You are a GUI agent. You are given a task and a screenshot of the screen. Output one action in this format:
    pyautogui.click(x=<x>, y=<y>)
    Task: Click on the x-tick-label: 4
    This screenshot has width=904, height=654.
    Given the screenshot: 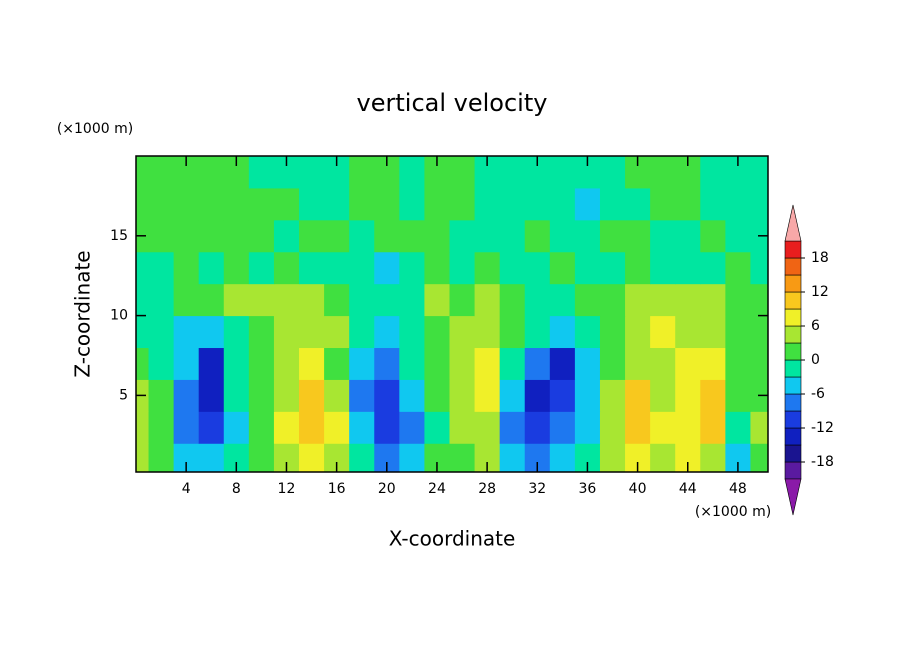 What is the action you would take?
    pyautogui.click(x=186, y=489)
    